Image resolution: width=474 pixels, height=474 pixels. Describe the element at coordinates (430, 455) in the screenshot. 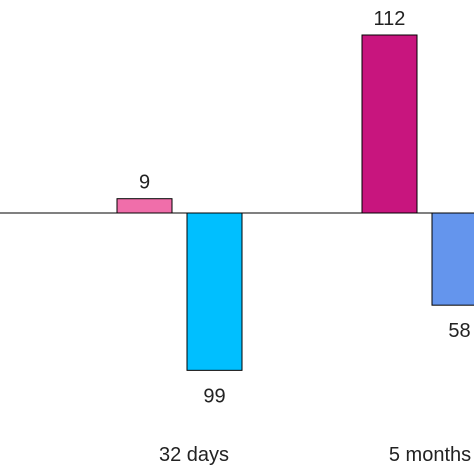

I see `category-label-2: 5 months` at that location.